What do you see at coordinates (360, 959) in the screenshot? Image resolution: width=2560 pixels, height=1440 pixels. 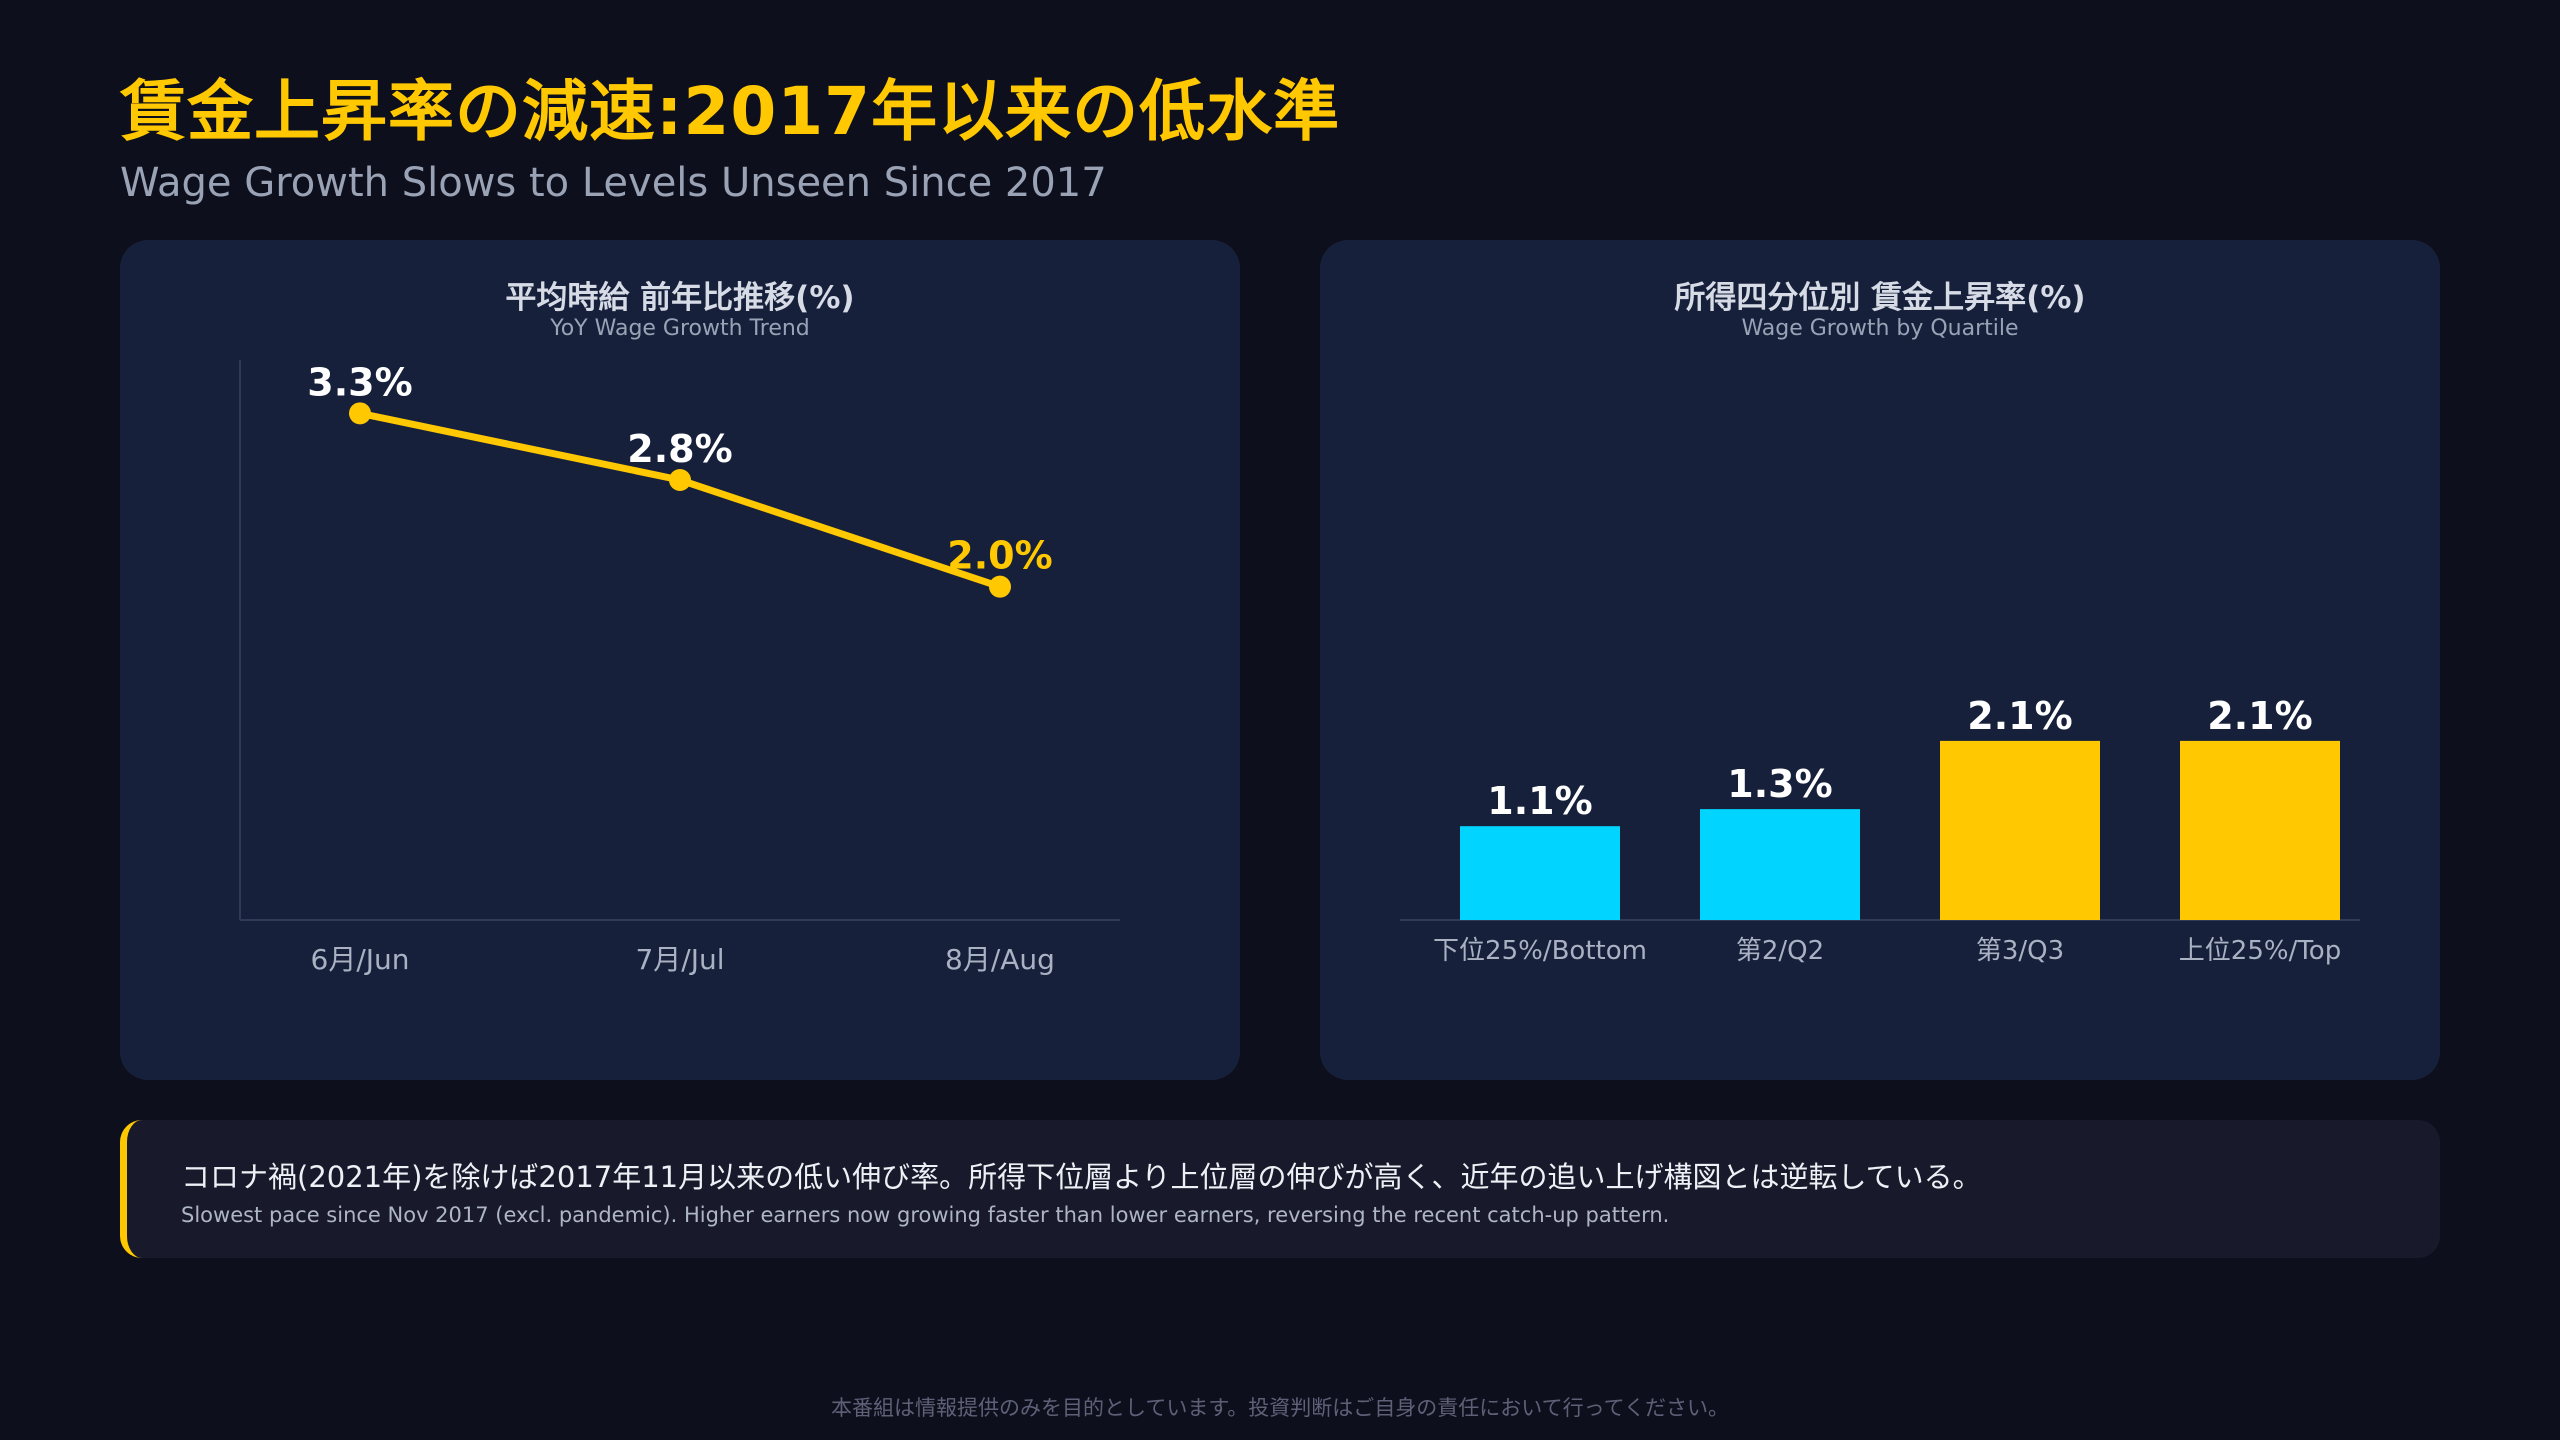 I see `x-tick-label: 6月/Jun` at bounding box center [360, 959].